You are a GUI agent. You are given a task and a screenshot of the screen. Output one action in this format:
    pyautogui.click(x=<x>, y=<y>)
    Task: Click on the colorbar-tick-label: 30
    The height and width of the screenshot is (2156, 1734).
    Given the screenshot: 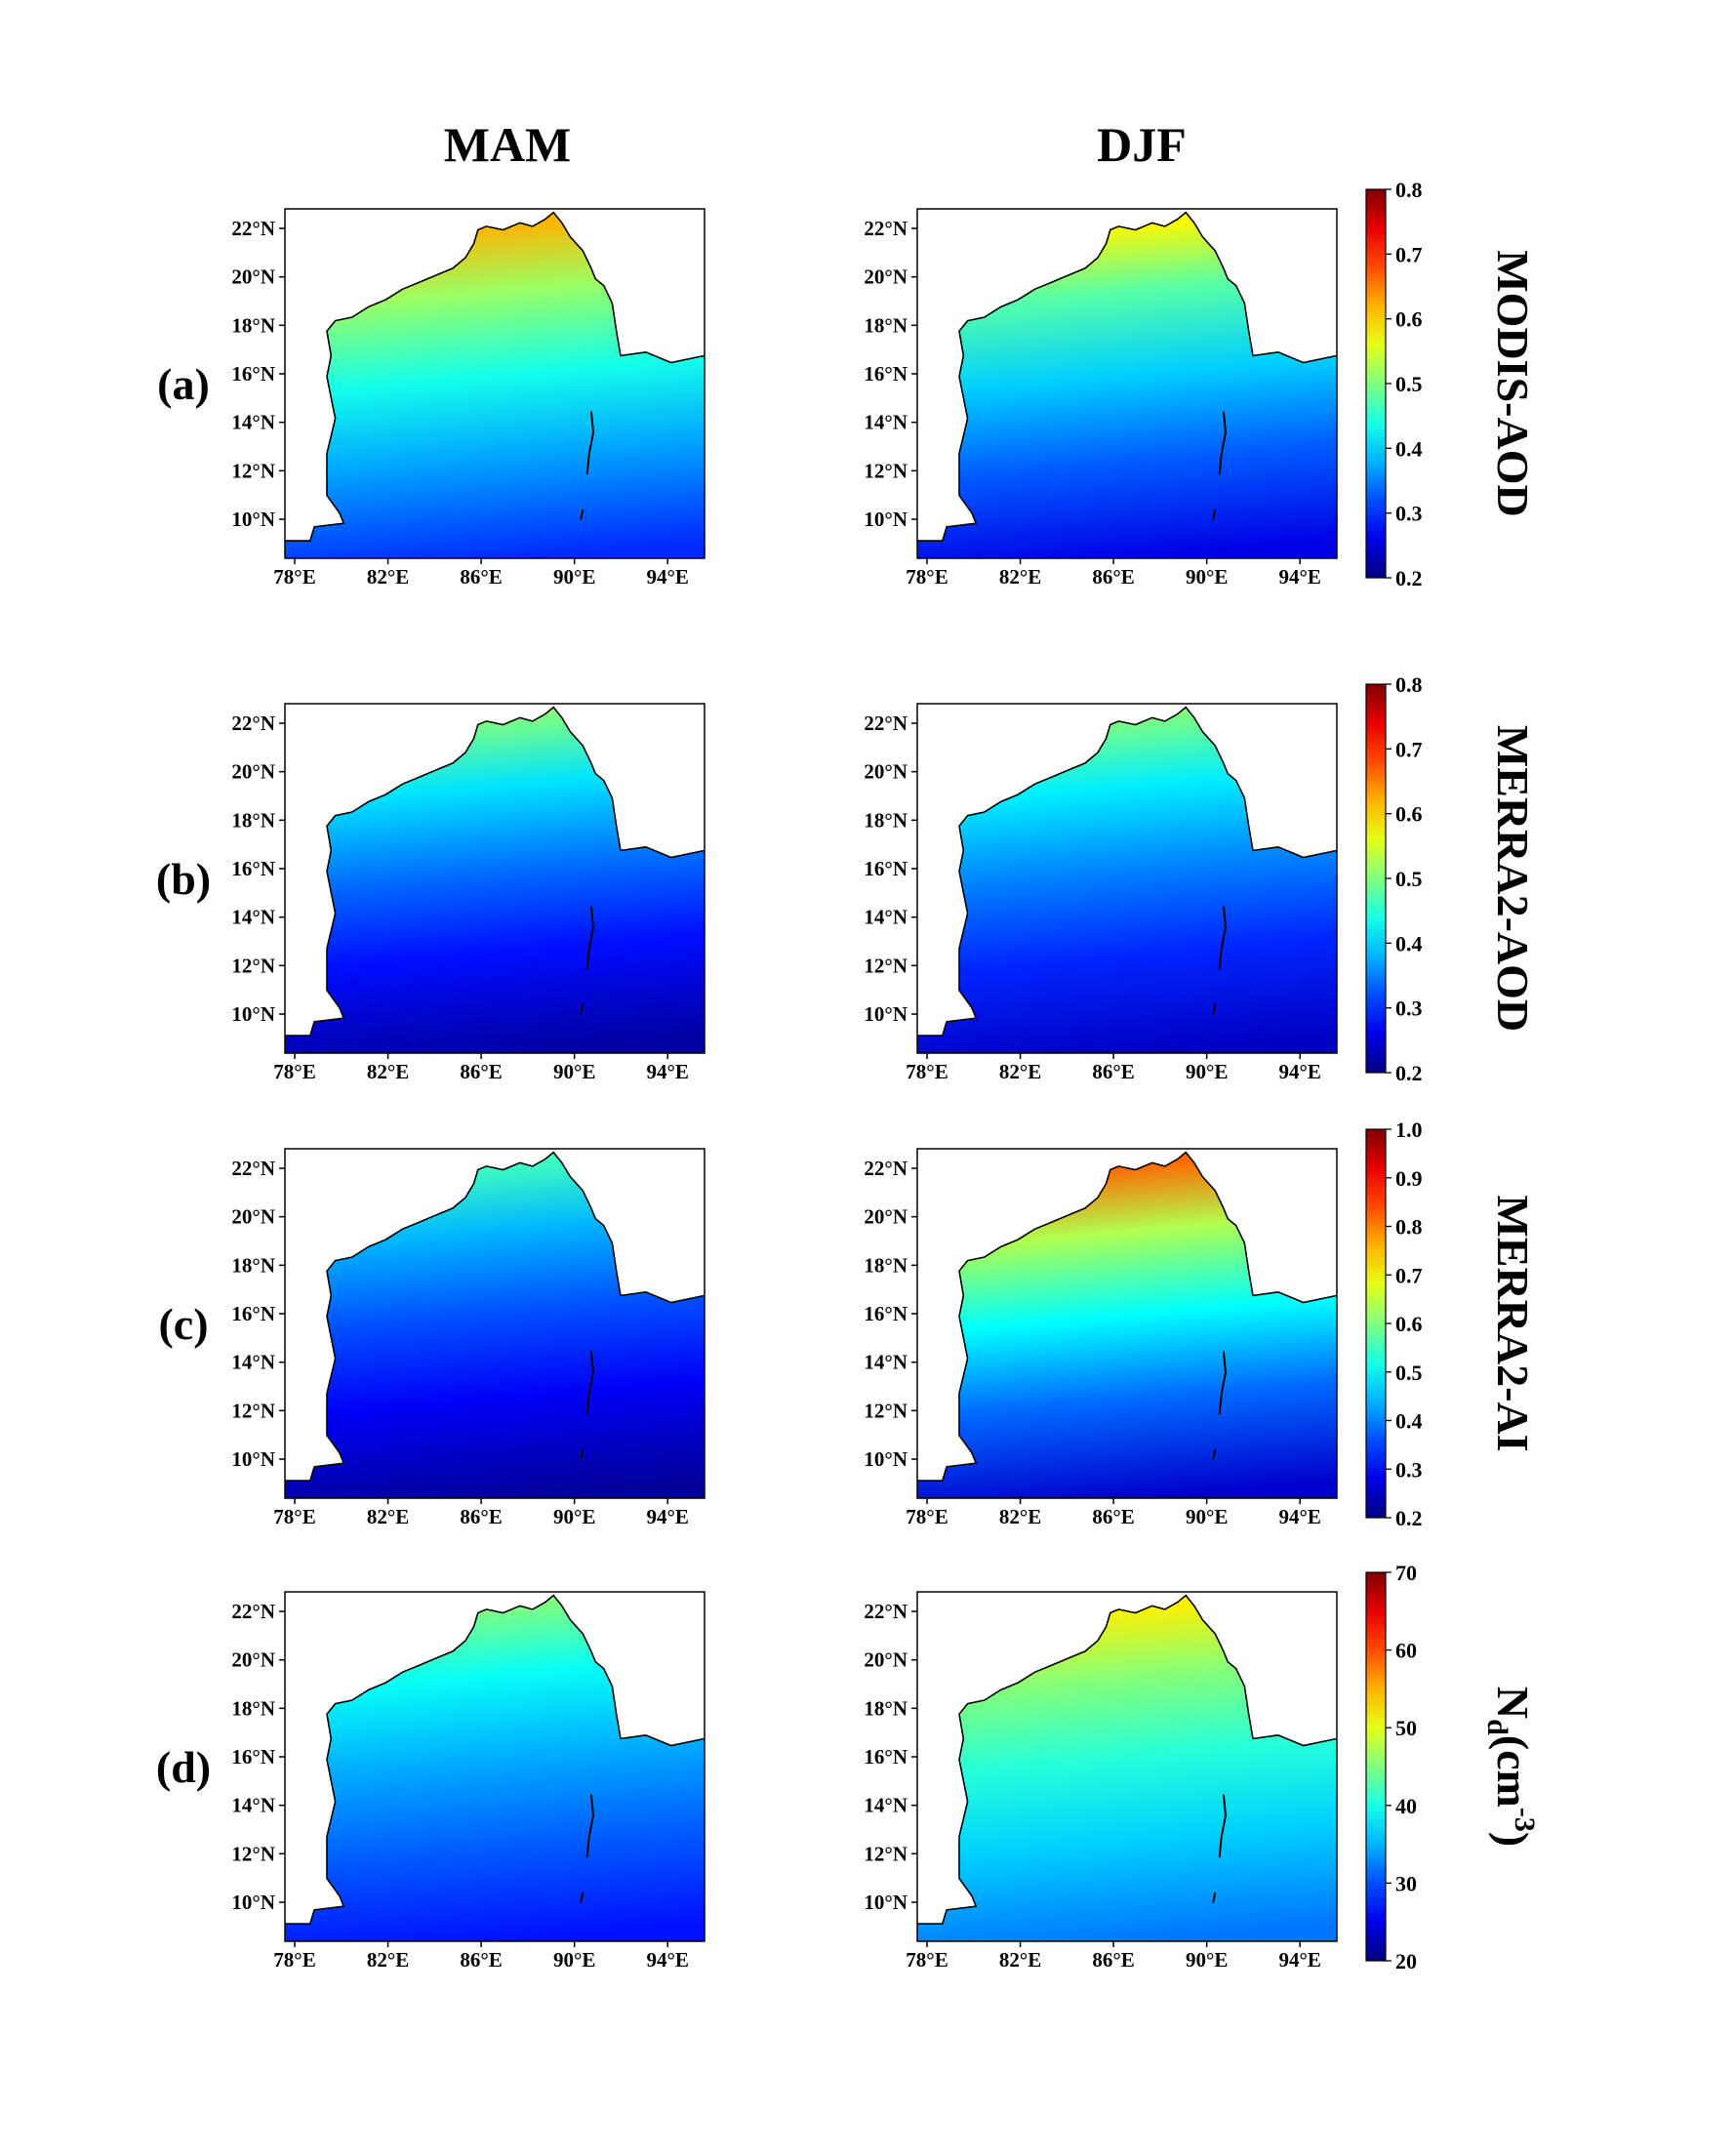 What is the action you would take?
    pyautogui.click(x=1406, y=1883)
    